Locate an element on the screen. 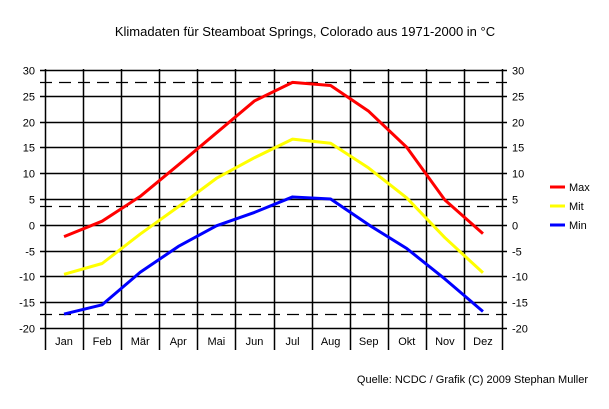  x-tick-label: Jul is located at coordinates (293, 342).